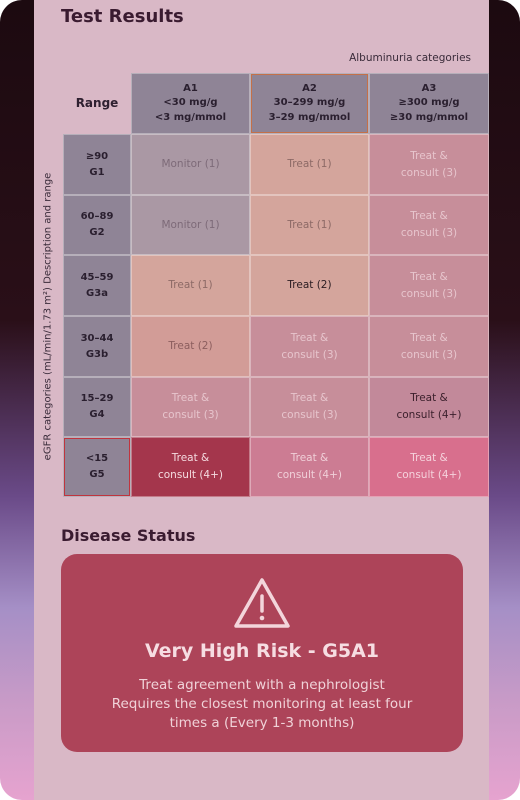 The height and width of the screenshot is (800, 520). Describe the element at coordinates (429, 467) in the screenshot. I see `grid-cell-g5-a3: Treat & consult (4+)` at that location.